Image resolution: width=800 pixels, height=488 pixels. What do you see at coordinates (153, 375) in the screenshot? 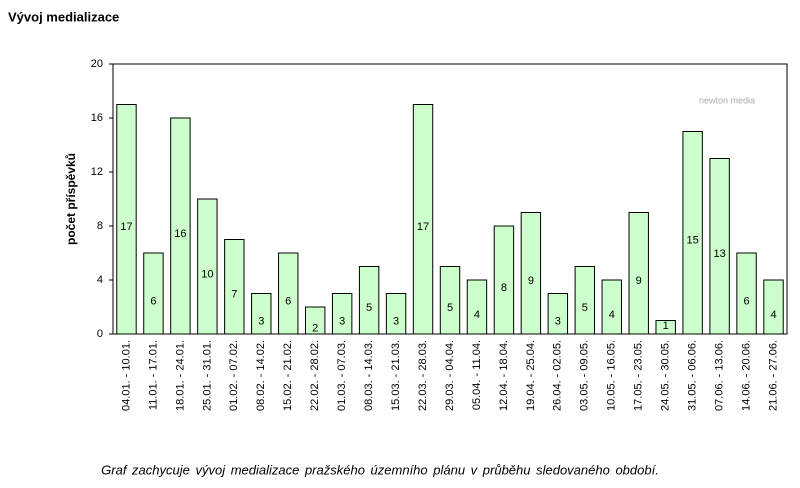
I see `x-tick-label: 11.01. - 17.01.` at bounding box center [153, 375].